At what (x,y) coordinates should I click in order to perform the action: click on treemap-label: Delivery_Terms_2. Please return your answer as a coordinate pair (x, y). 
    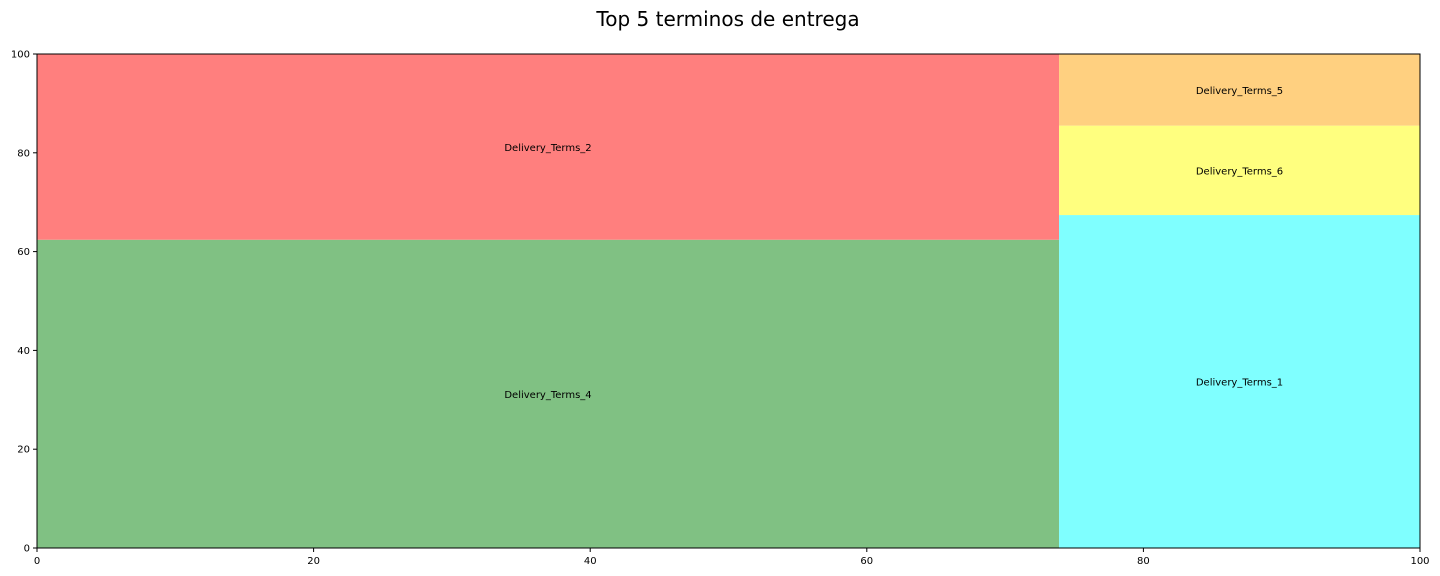
    Looking at the image, I should click on (547, 148).